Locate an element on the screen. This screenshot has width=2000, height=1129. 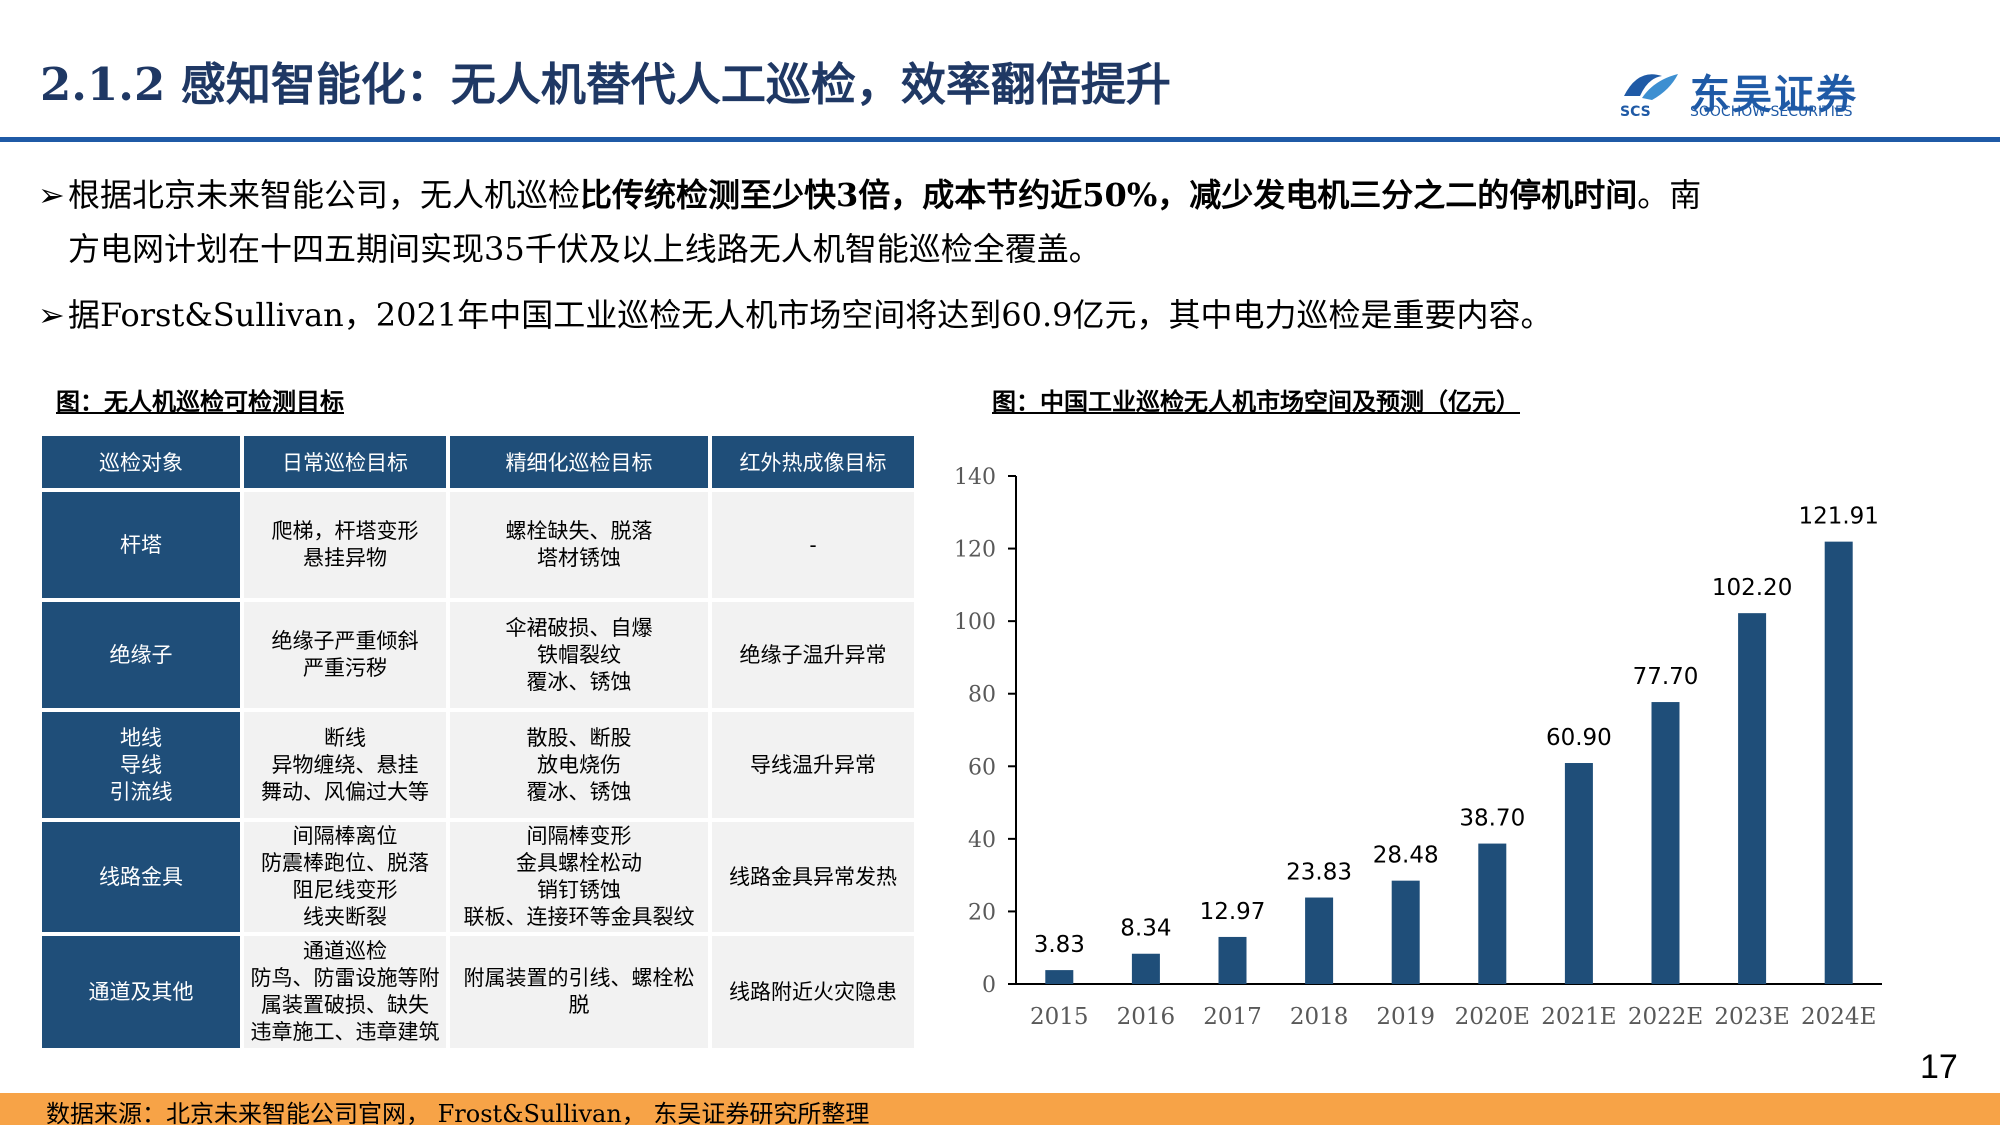
table-cell-obj: 线路金具 is located at coordinates (141, 877).